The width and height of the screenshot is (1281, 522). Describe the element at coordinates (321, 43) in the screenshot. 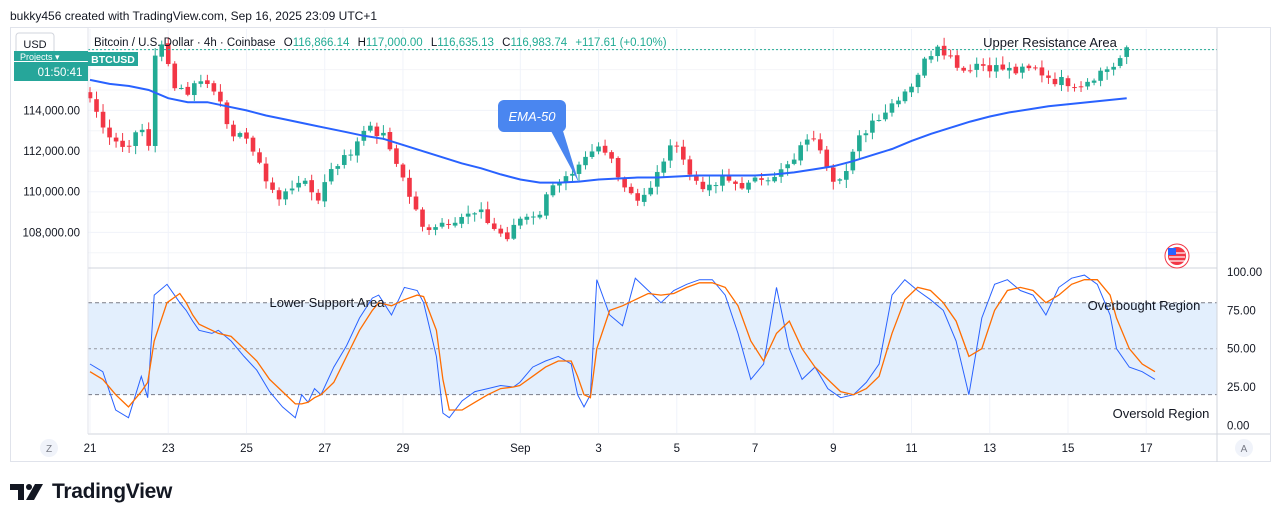

I see `open-value: 116,866.14` at that location.